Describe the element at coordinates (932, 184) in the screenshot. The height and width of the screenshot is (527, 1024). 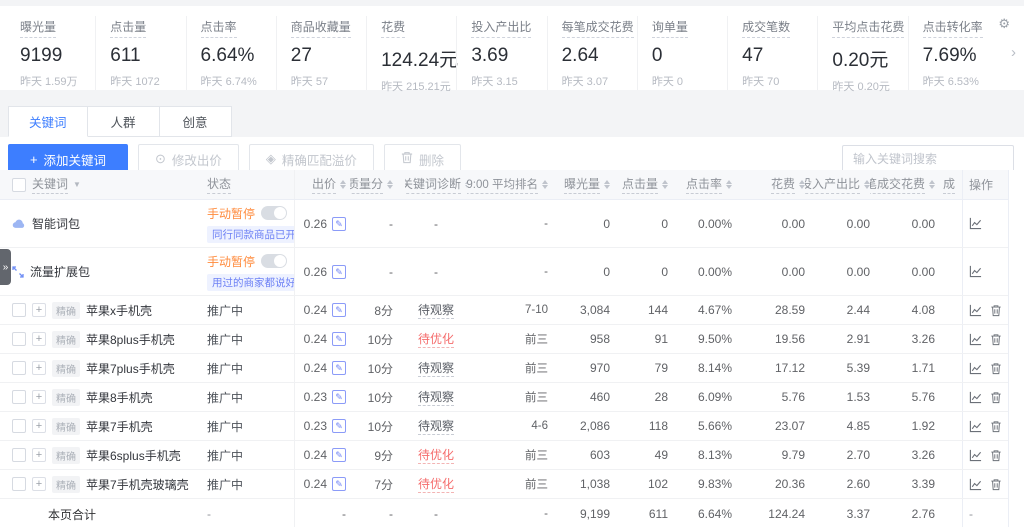
I see `sort-cpa-icon` at that location.